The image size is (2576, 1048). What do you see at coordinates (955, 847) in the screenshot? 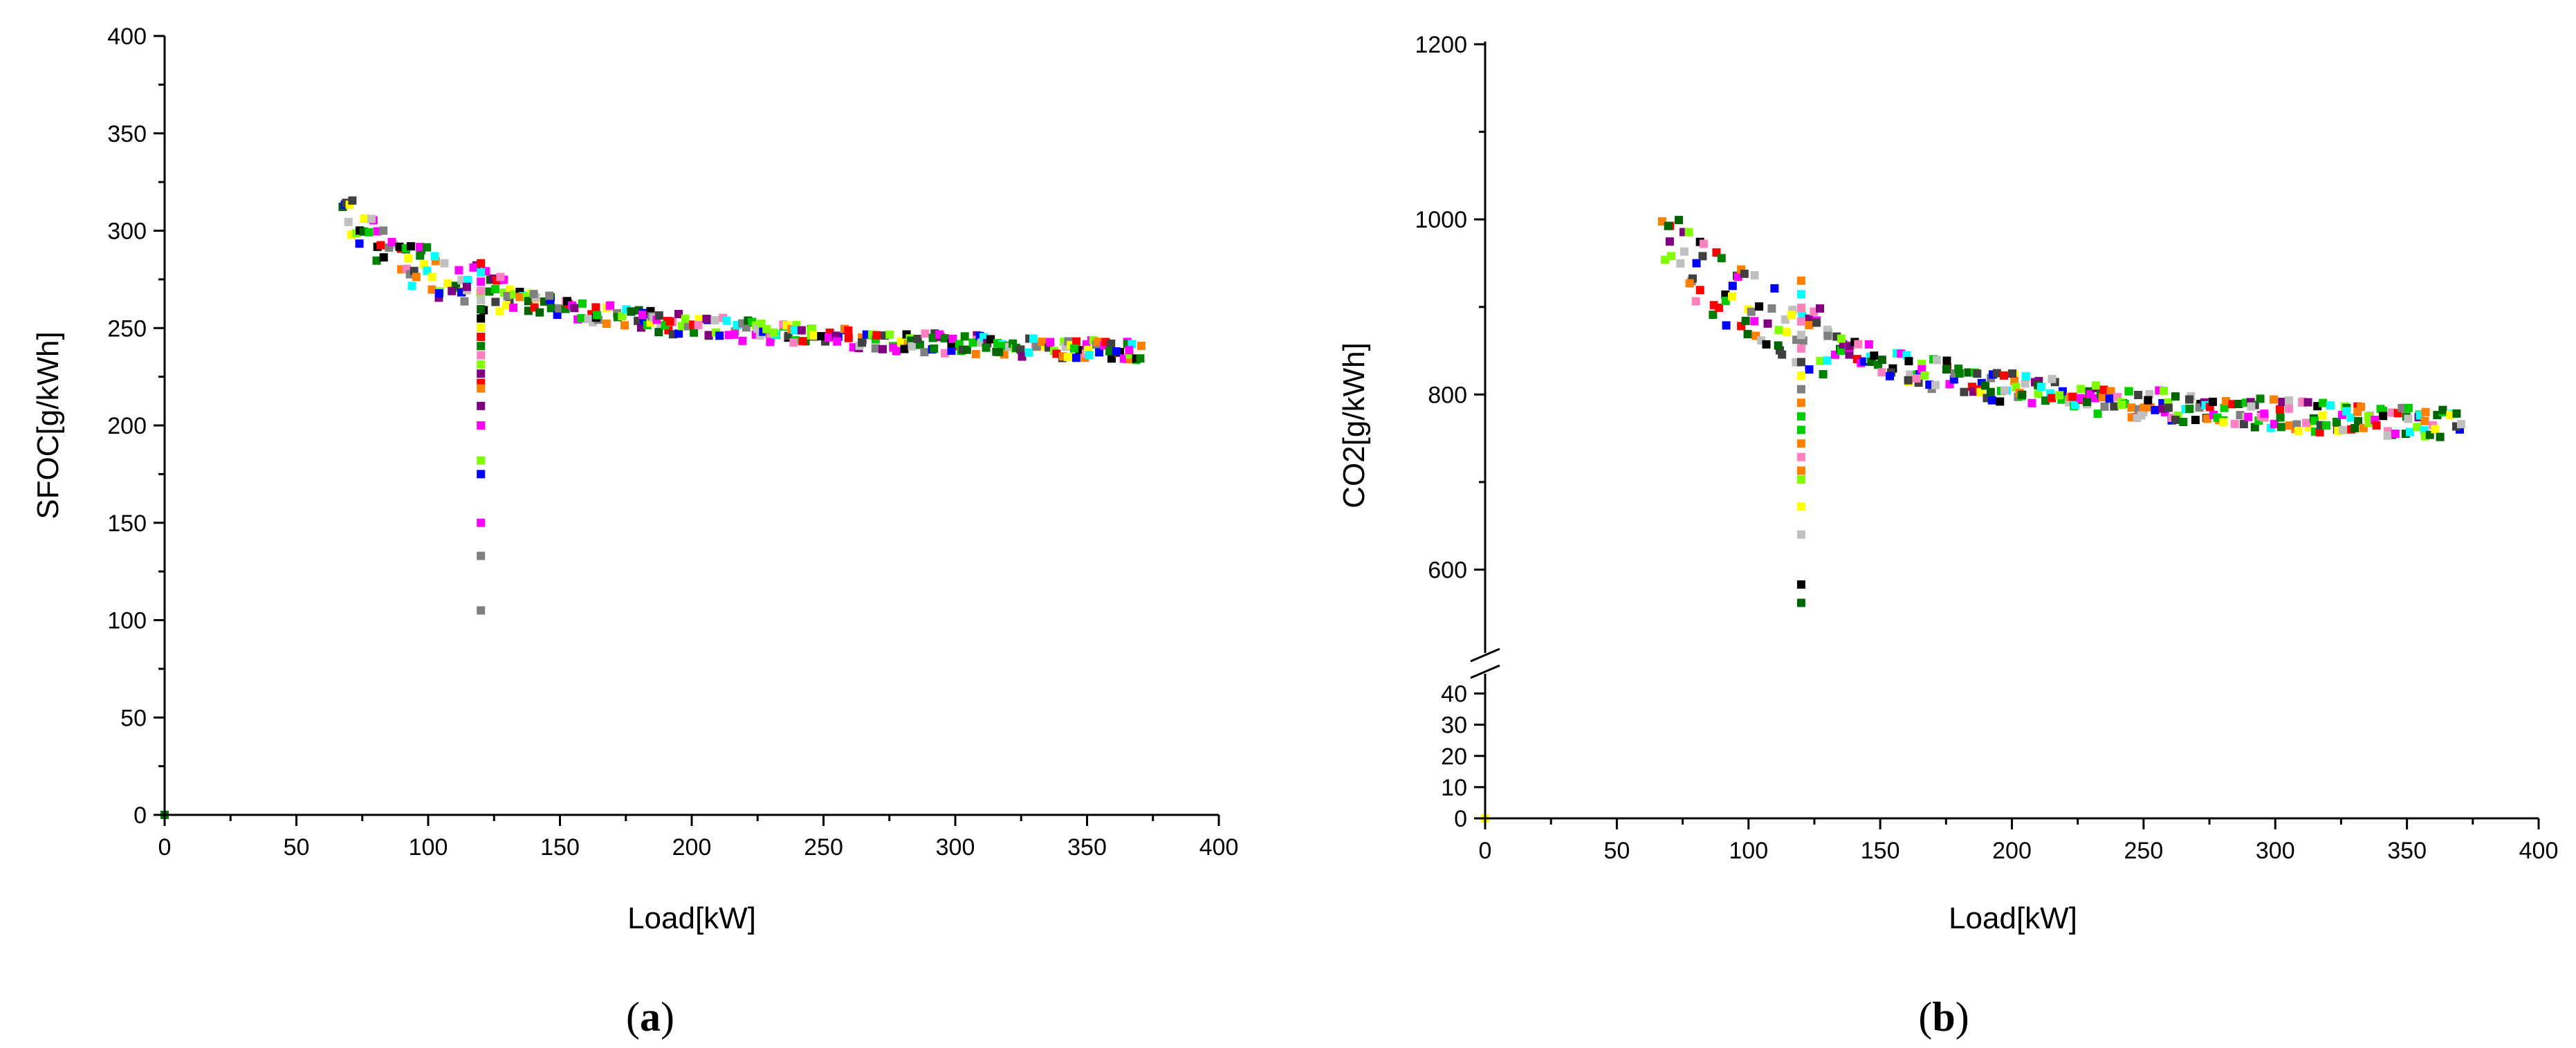
I see `x-tick-label: 300` at bounding box center [955, 847].